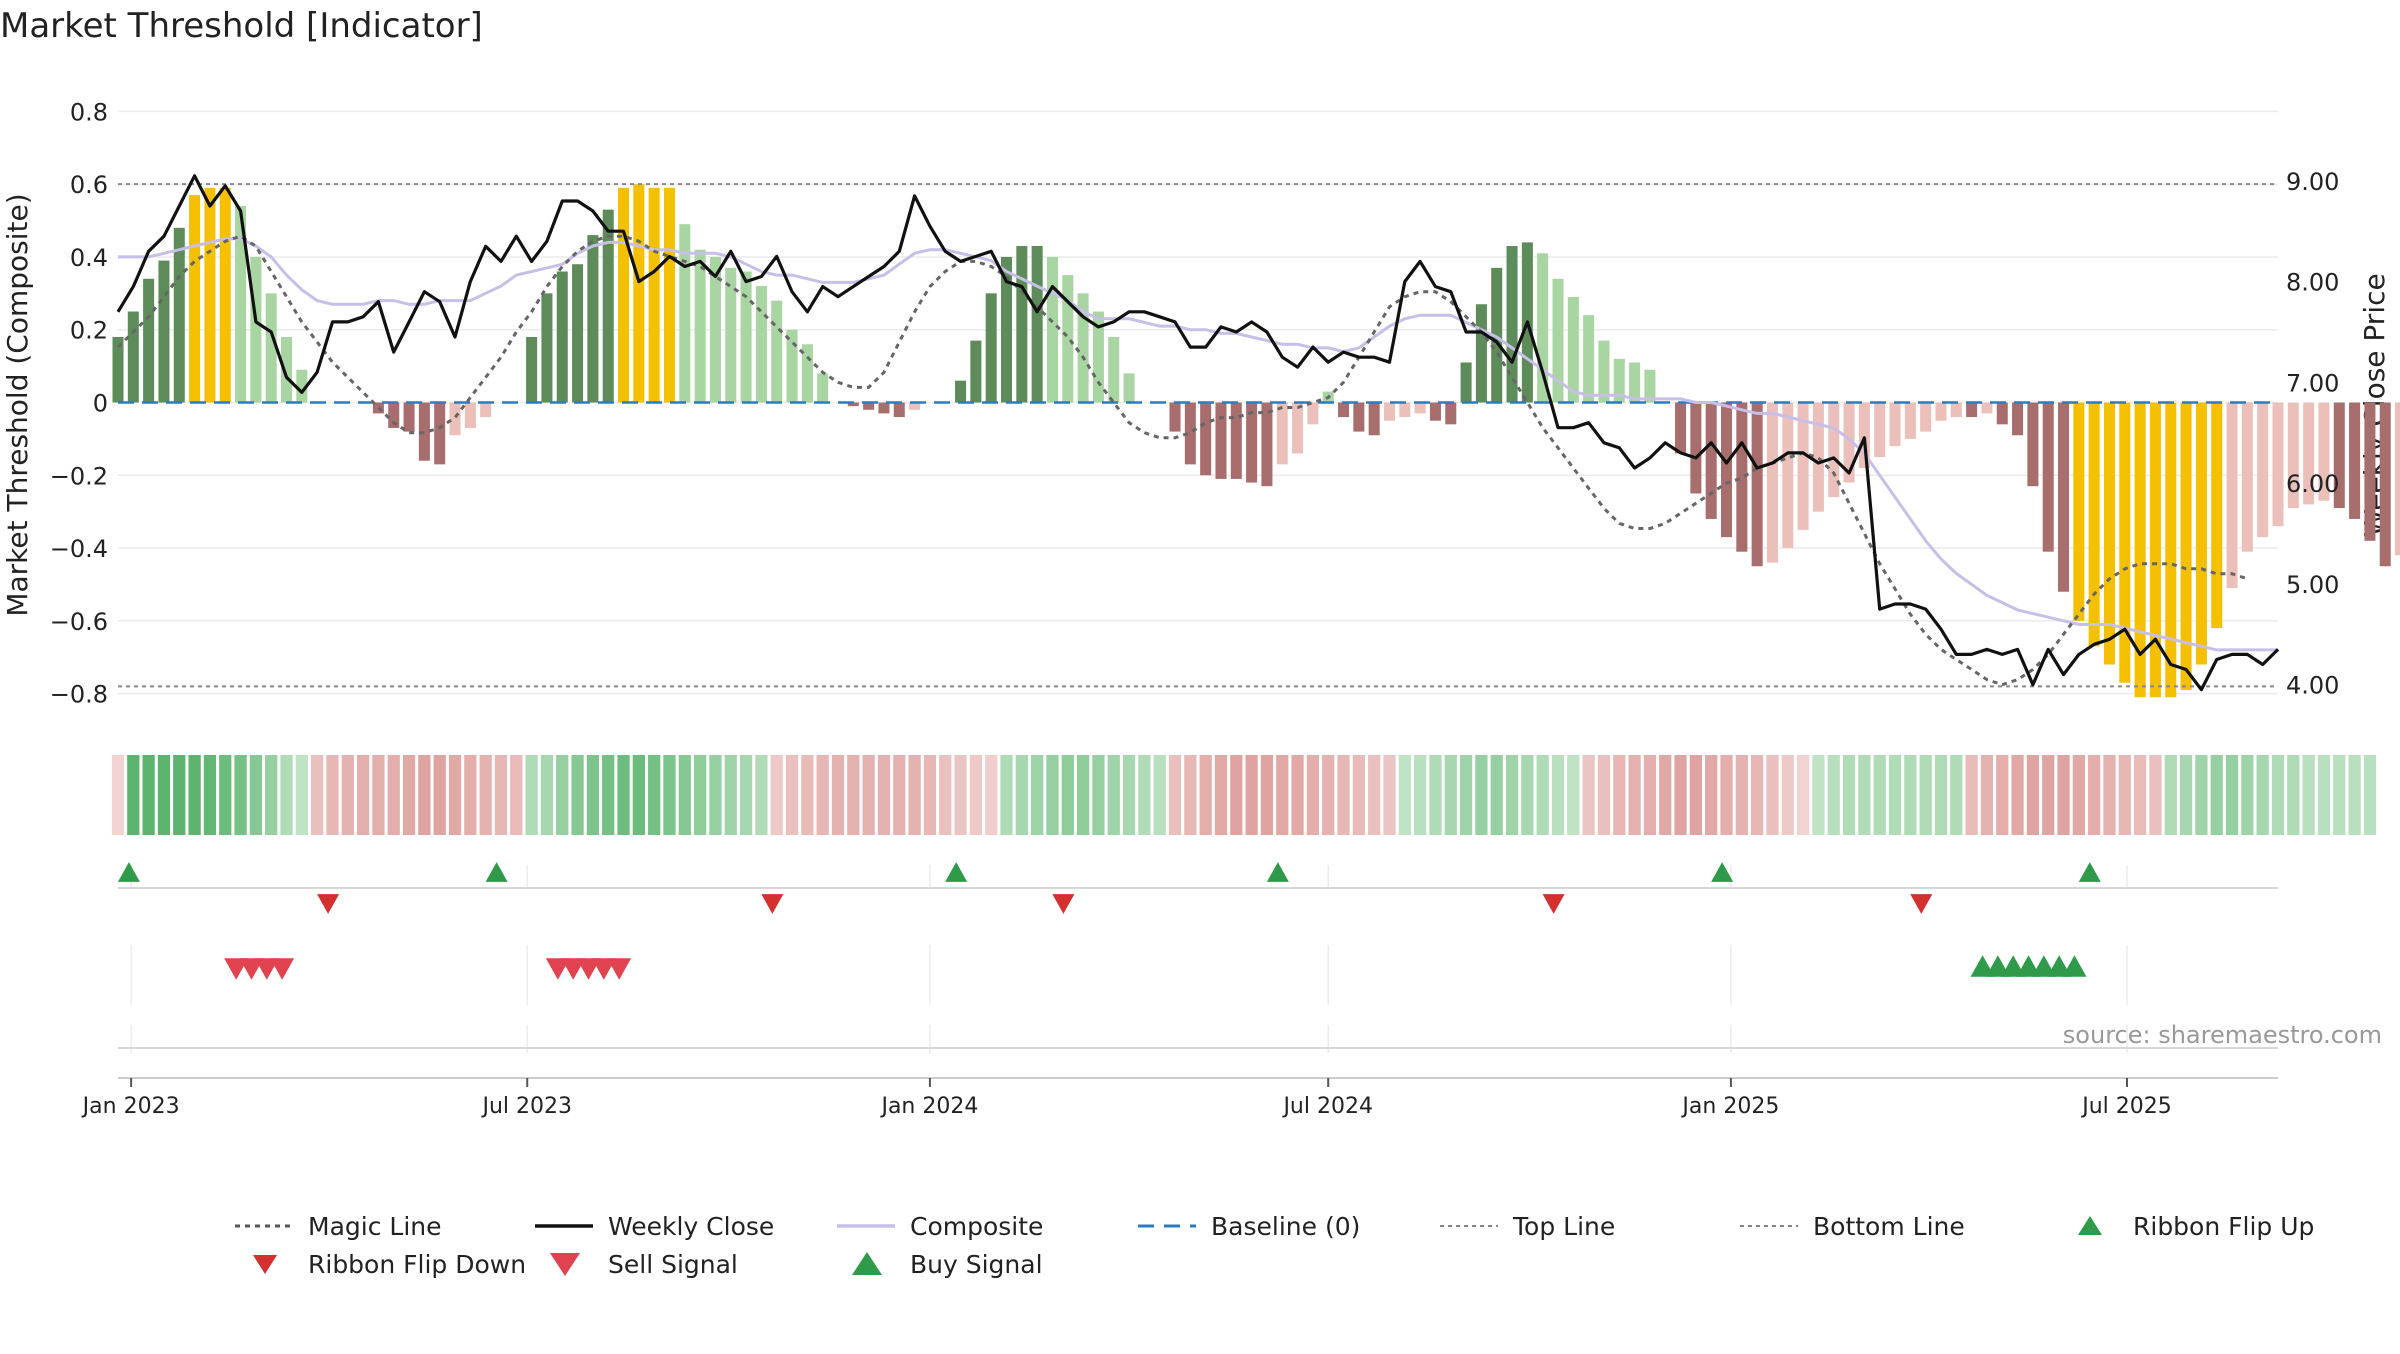 This screenshot has height=1354, width=2400. What do you see at coordinates (79, 695) in the screenshot?
I see `y-tick-label-left: −0.8` at bounding box center [79, 695].